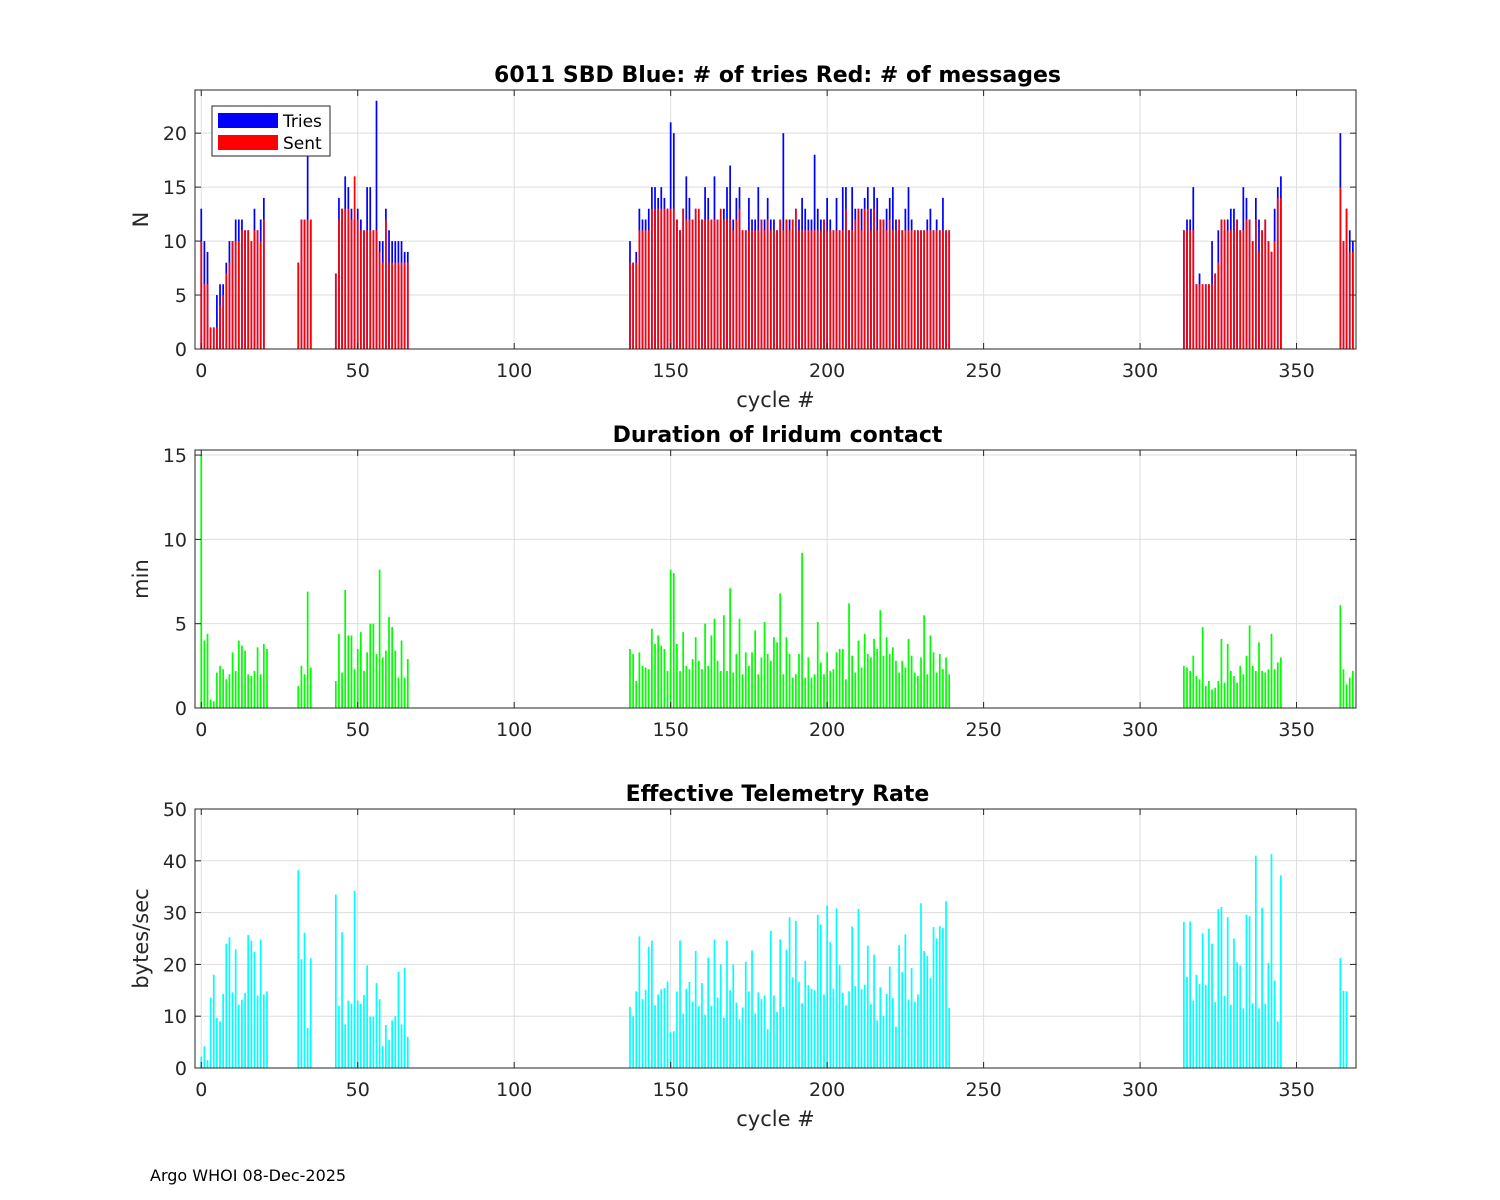 Image resolution: width=1500 pixels, height=1200 pixels. I want to click on y-tick-label: 0, so click(181, 1069).